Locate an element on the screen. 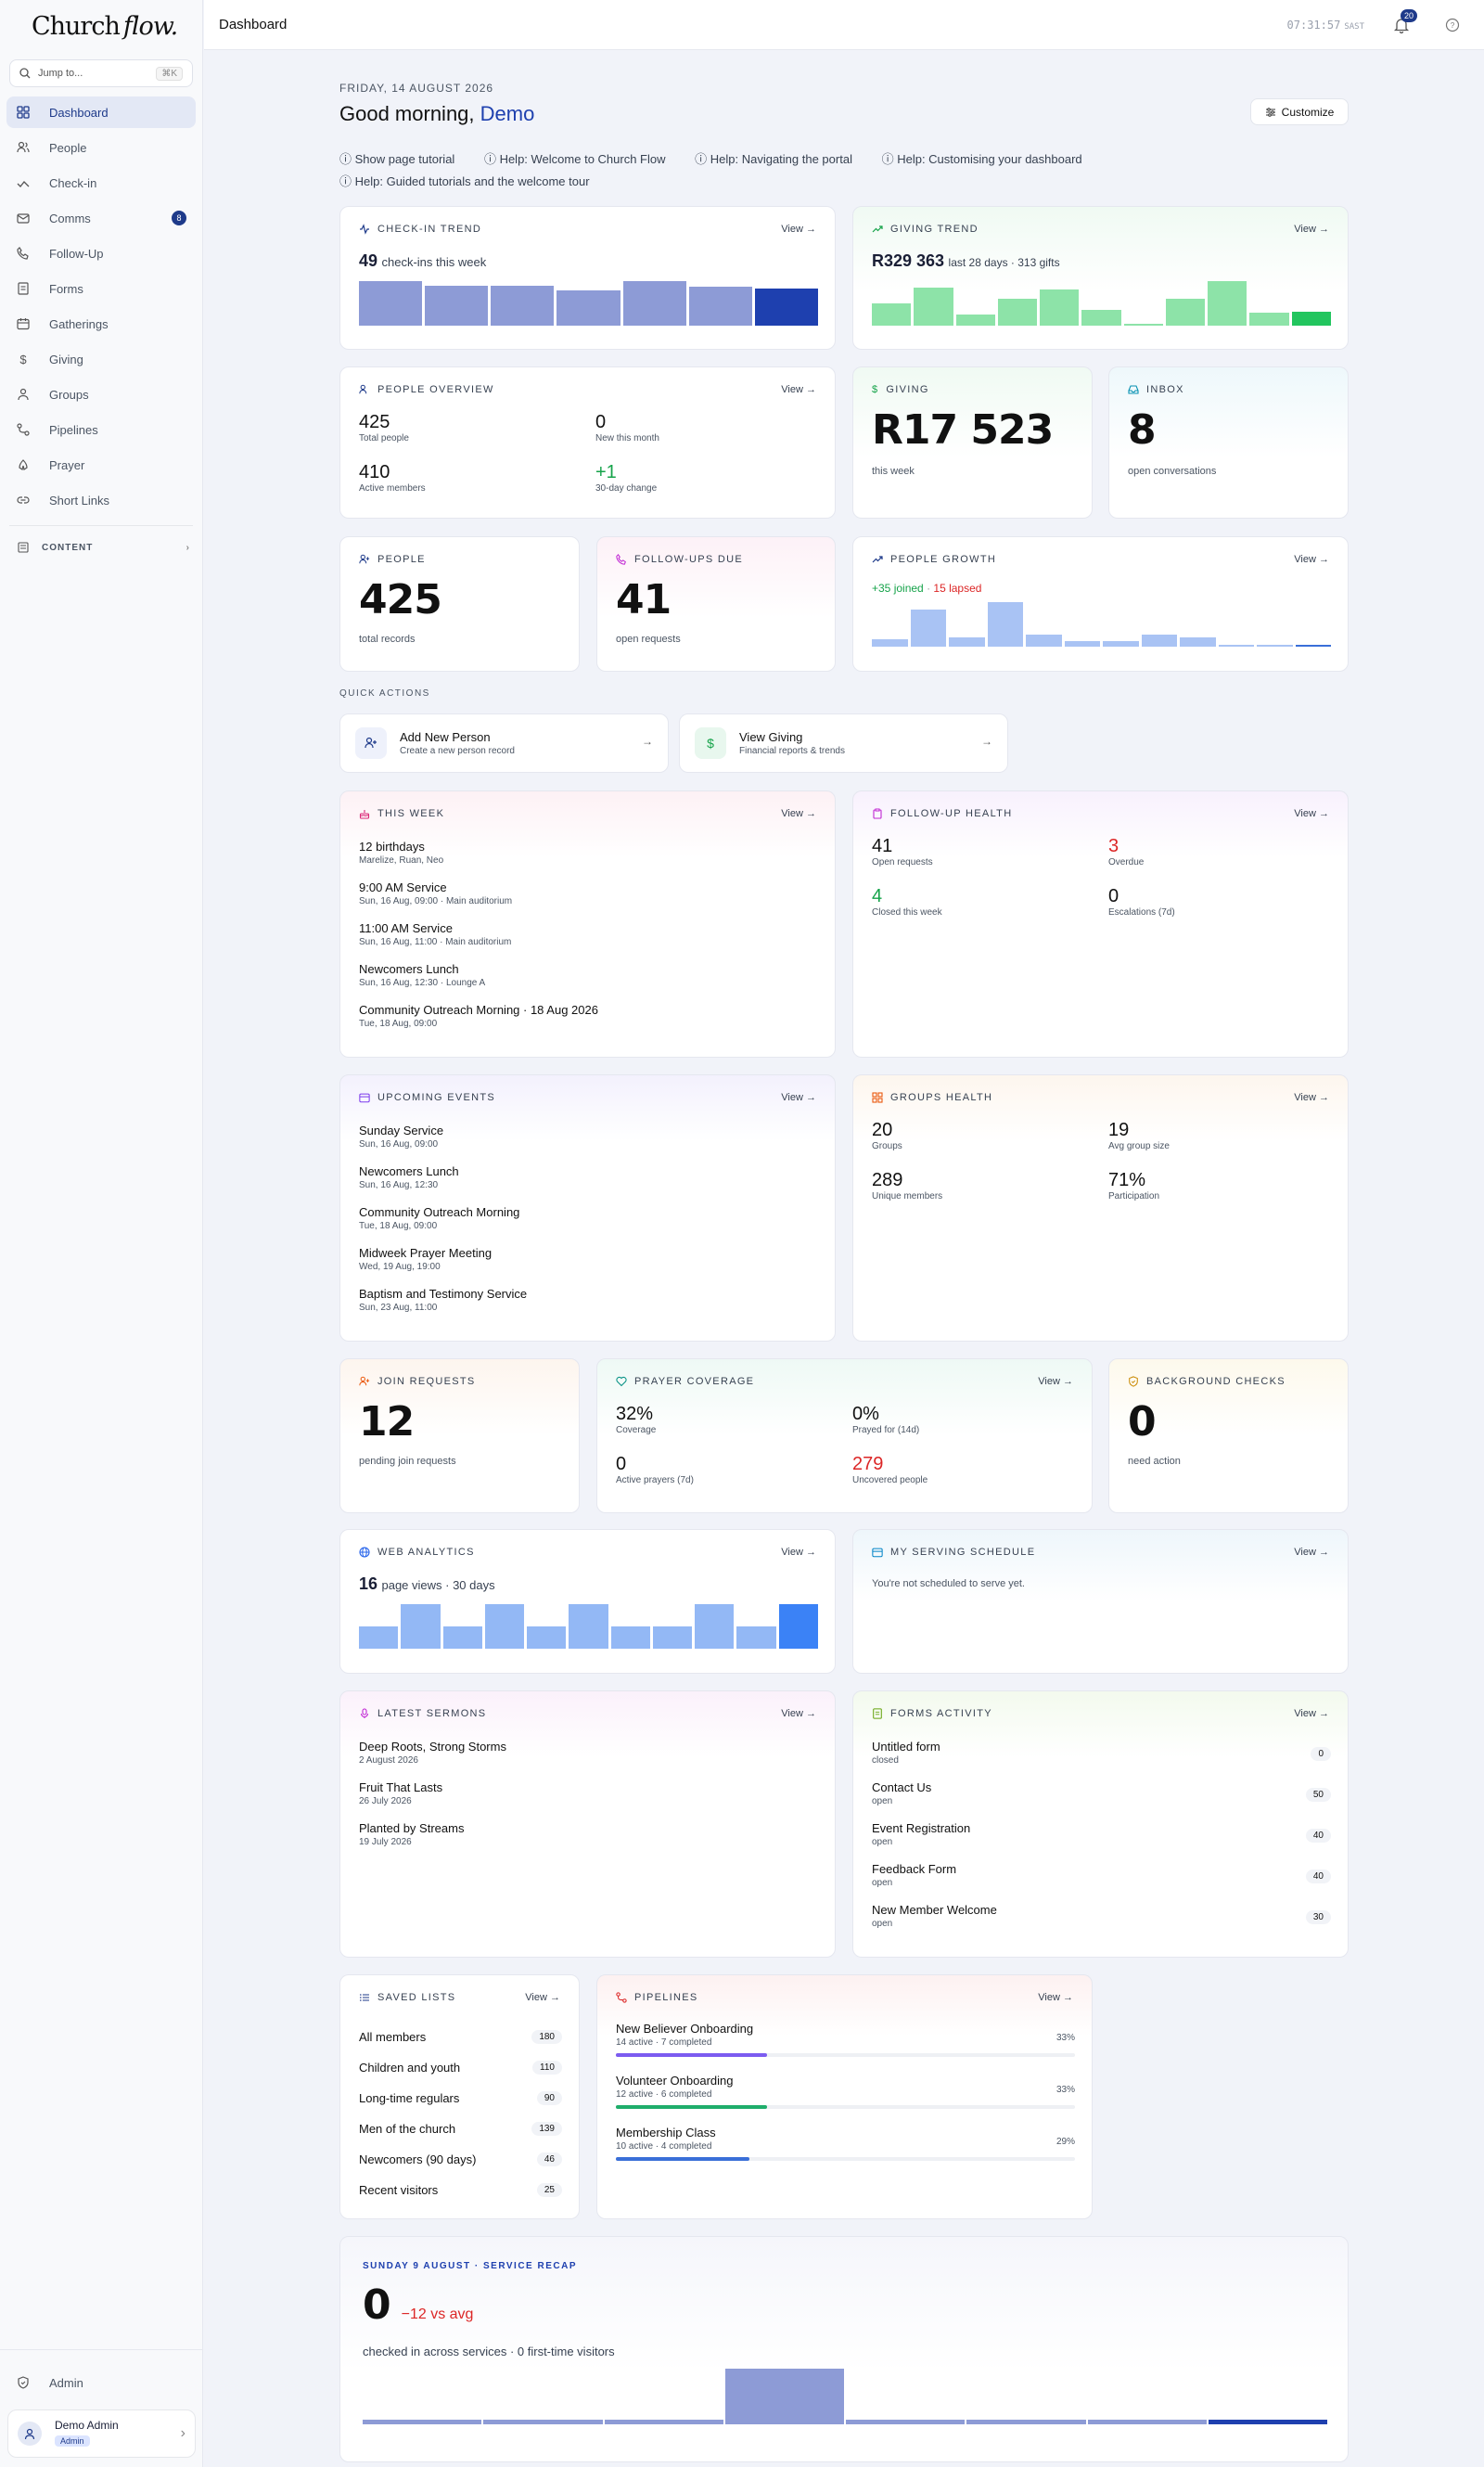  card-title: PIPELINES is located at coordinates (666, 1997).